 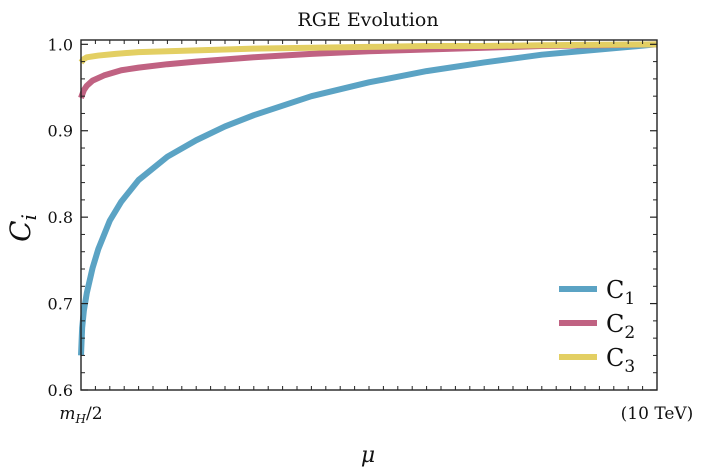 I want to click on legend-label-c3: C3, so click(x=620, y=360).